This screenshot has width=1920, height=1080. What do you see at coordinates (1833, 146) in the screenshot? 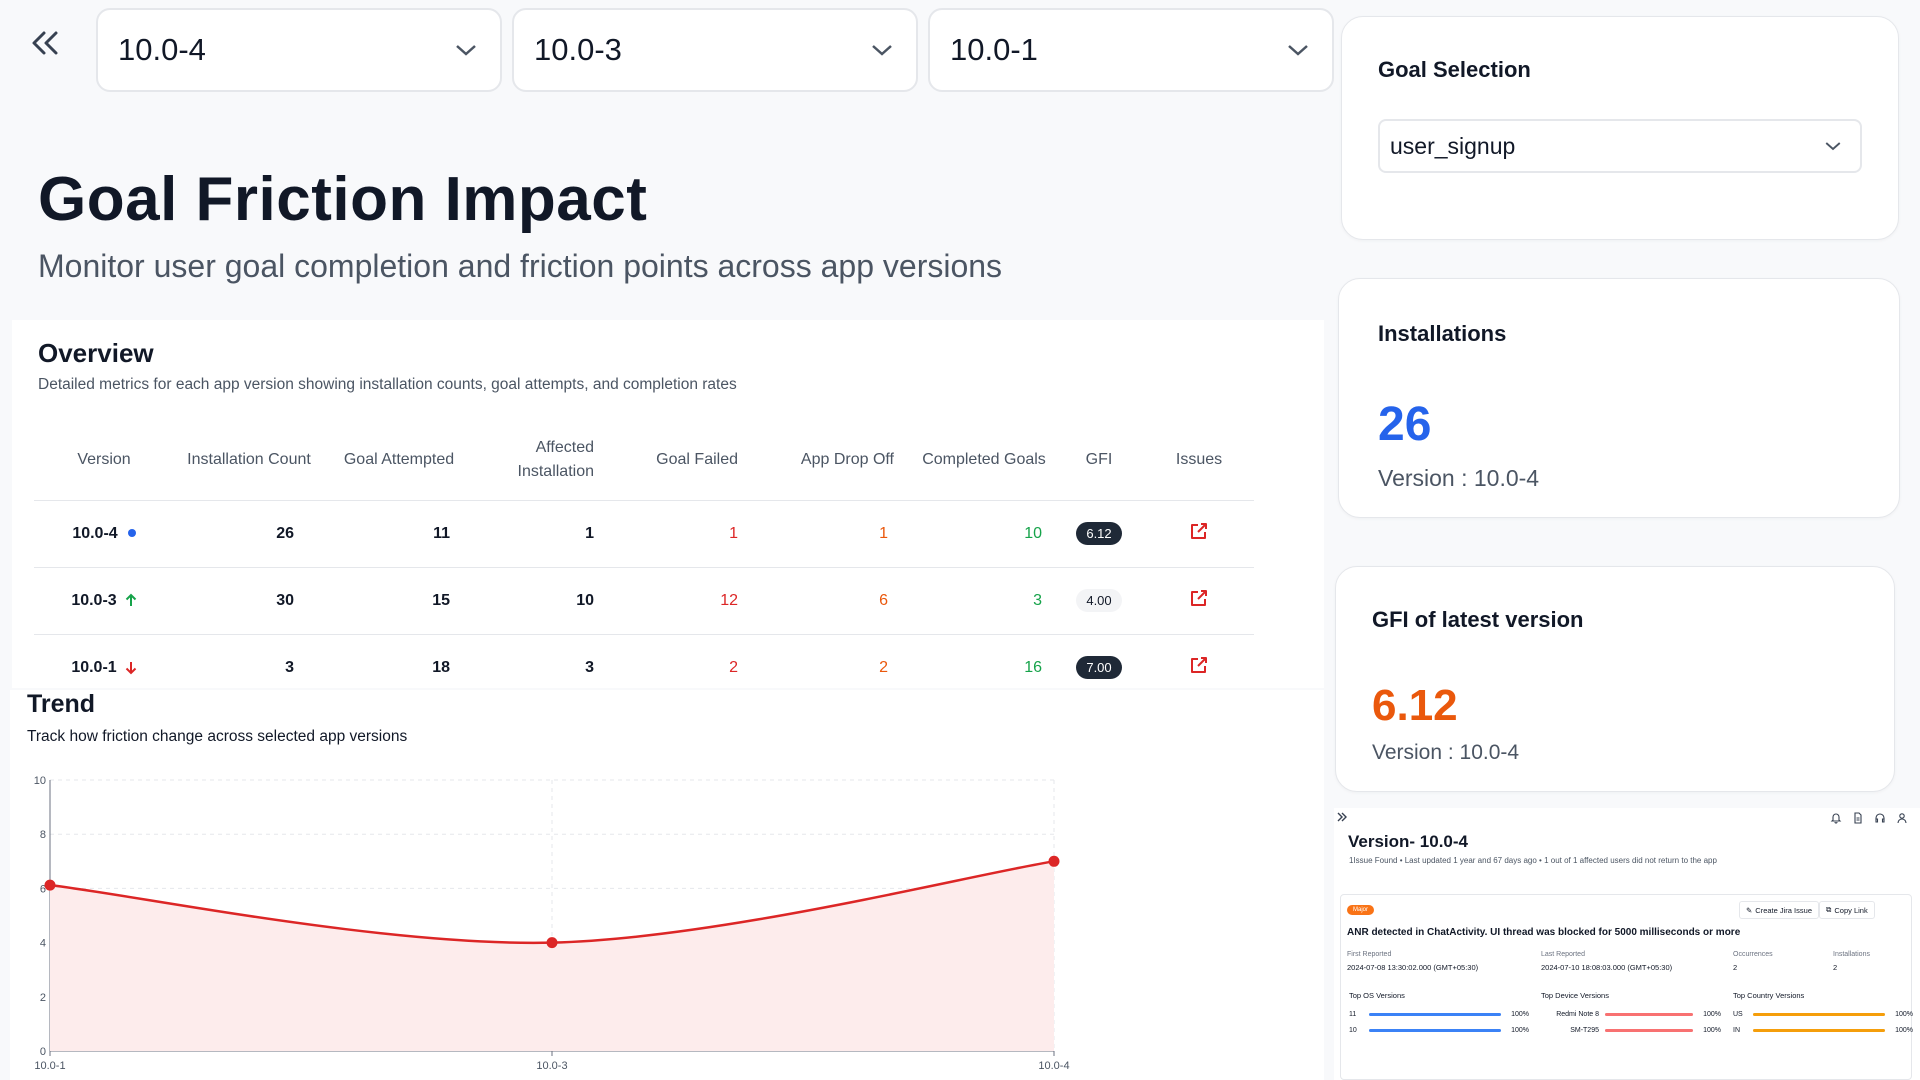
I see `chevron-down-icon` at bounding box center [1833, 146].